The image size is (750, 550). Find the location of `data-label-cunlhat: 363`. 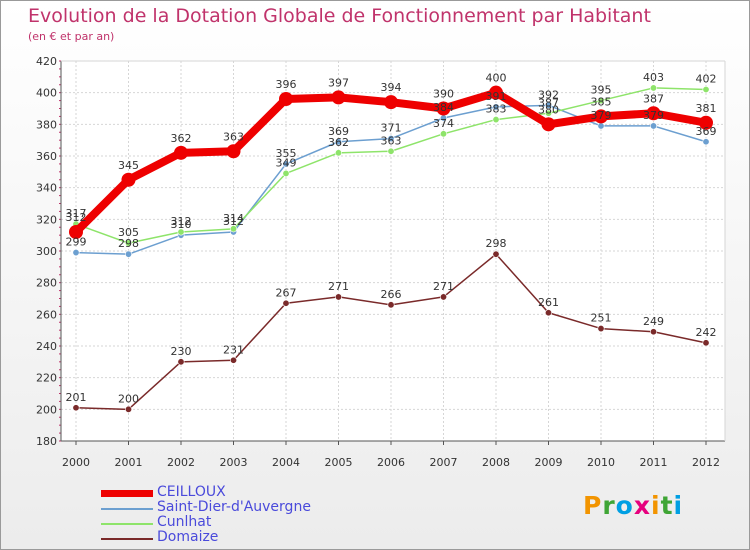

data-label-cunlhat: 363 is located at coordinates (391, 140).